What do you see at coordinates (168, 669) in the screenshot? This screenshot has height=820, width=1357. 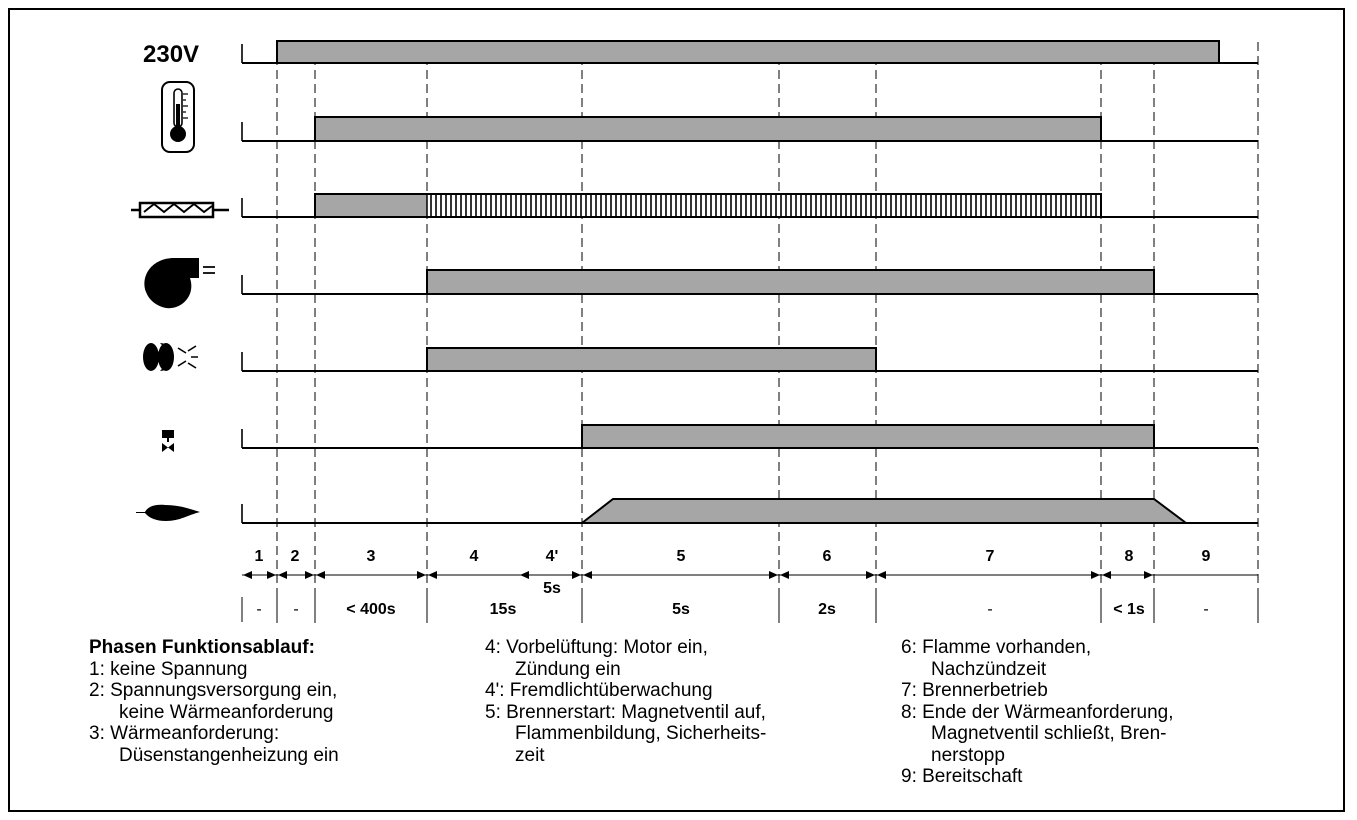 I see `legend-item: 1: keine Spannung` at bounding box center [168, 669].